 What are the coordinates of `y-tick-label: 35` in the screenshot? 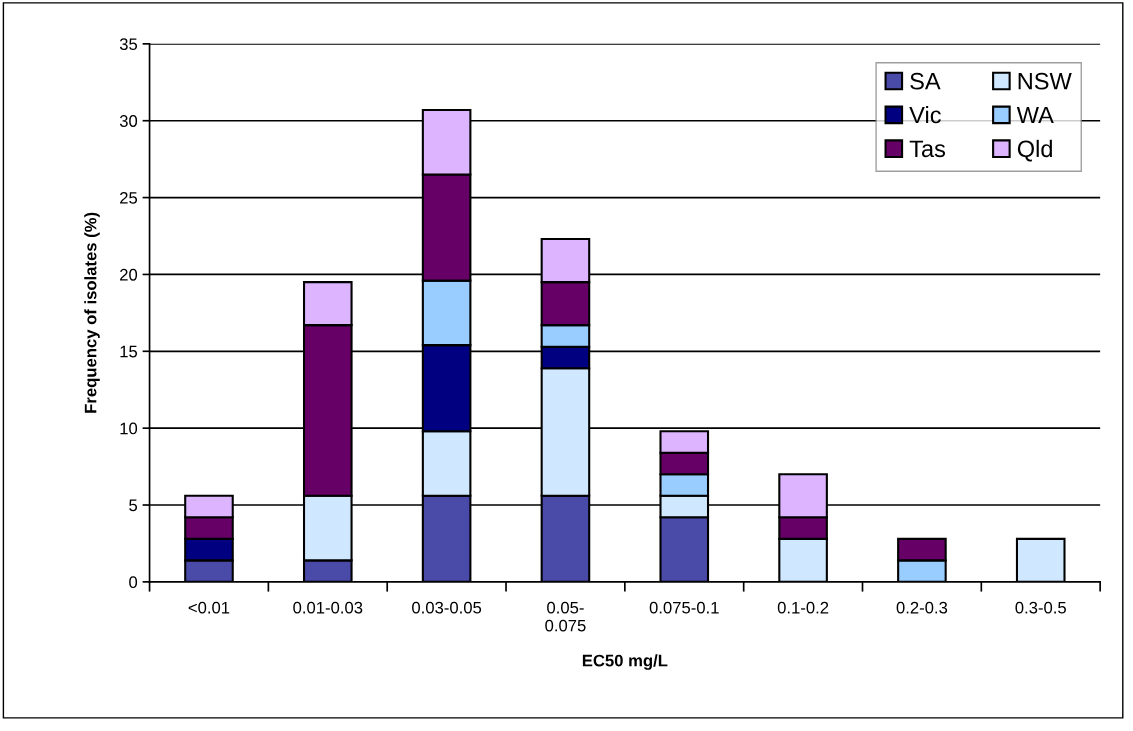 It's located at (128, 44).